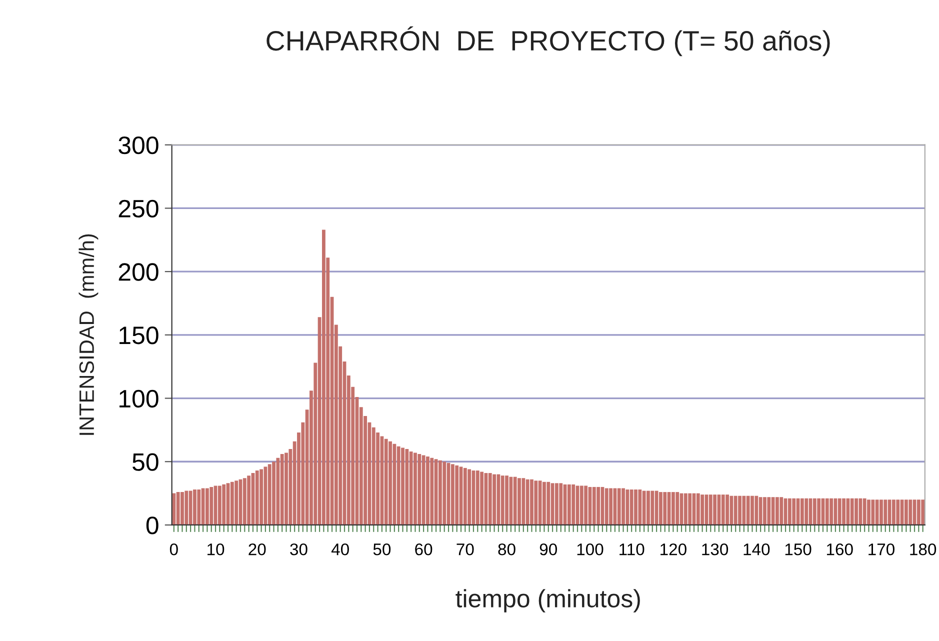 The image size is (939, 641). I want to click on x-tick-label: 80, so click(507, 549).